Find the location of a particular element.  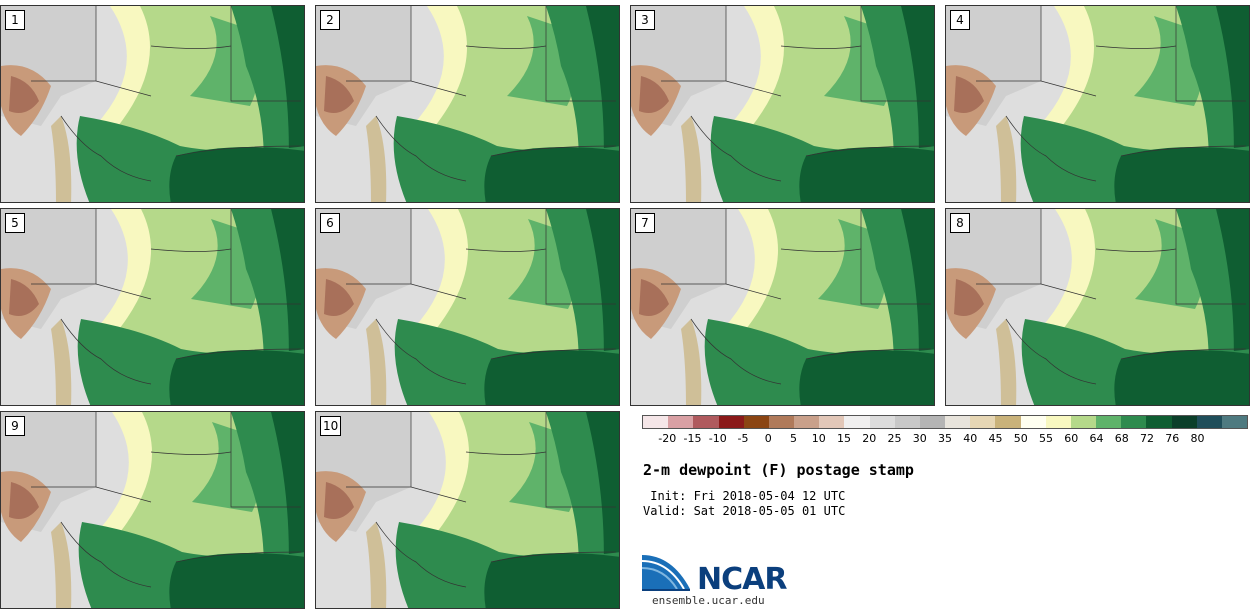

colorbar-tick-label: -15 is located at coordinates (692, 438).